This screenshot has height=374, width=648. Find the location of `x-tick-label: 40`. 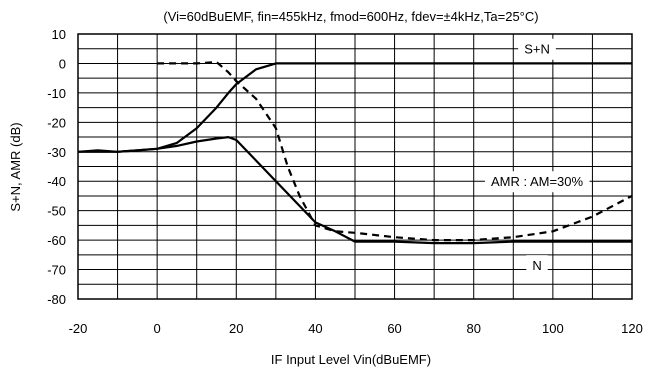

x-tick-label: 40 is located at coordinates (315, 328).